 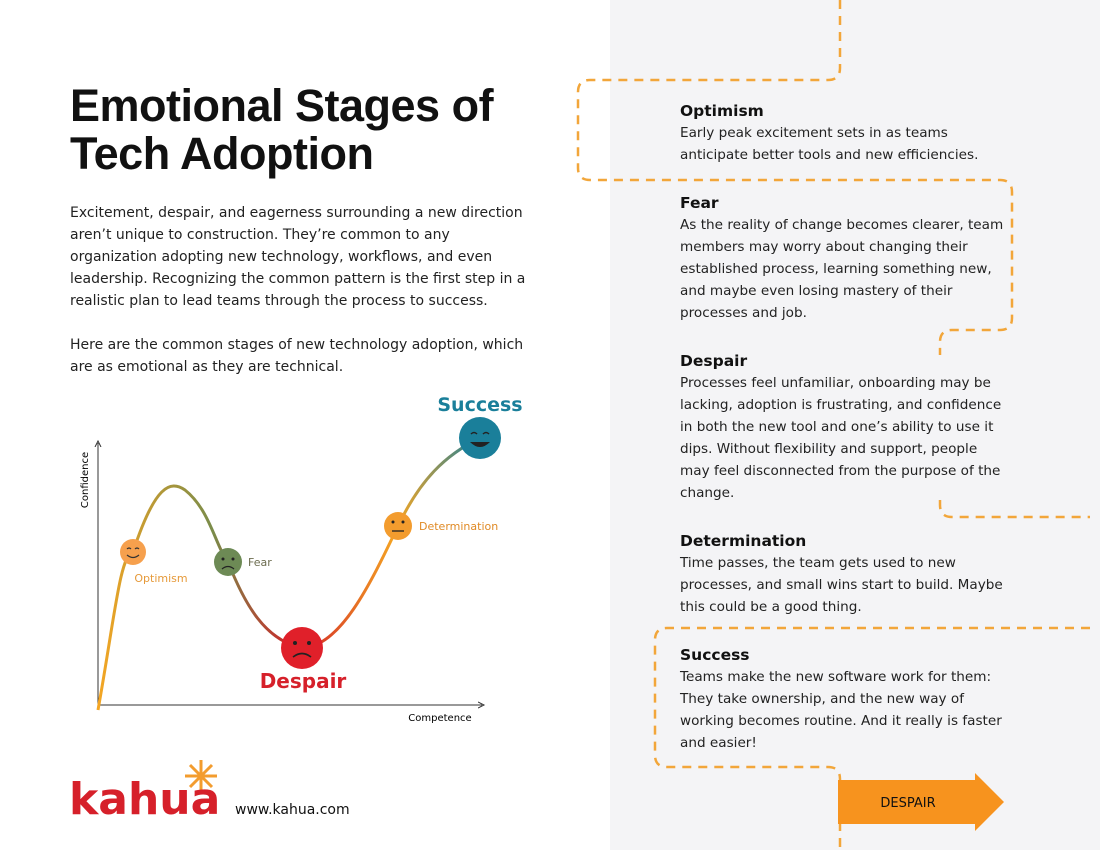 I want to click on face-optimism, so click(x=133, y=552).